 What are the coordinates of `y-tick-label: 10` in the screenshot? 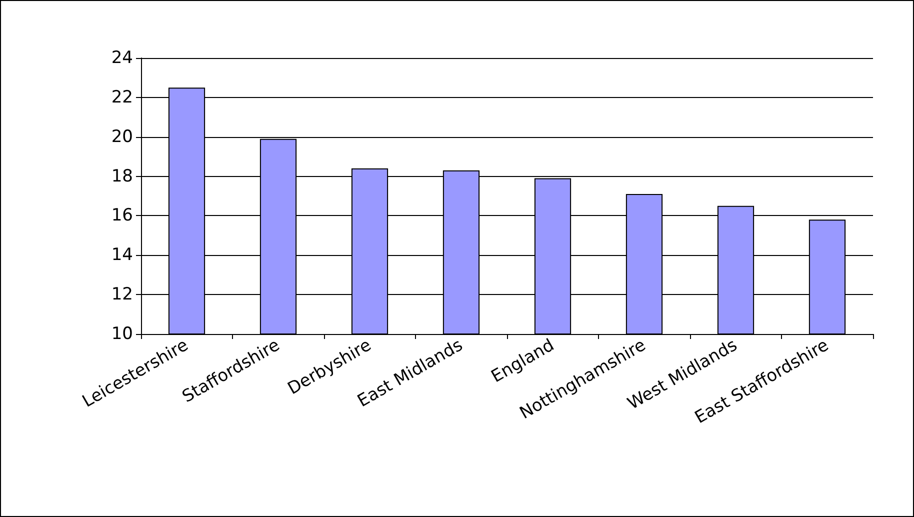 It's located at (122, 334).